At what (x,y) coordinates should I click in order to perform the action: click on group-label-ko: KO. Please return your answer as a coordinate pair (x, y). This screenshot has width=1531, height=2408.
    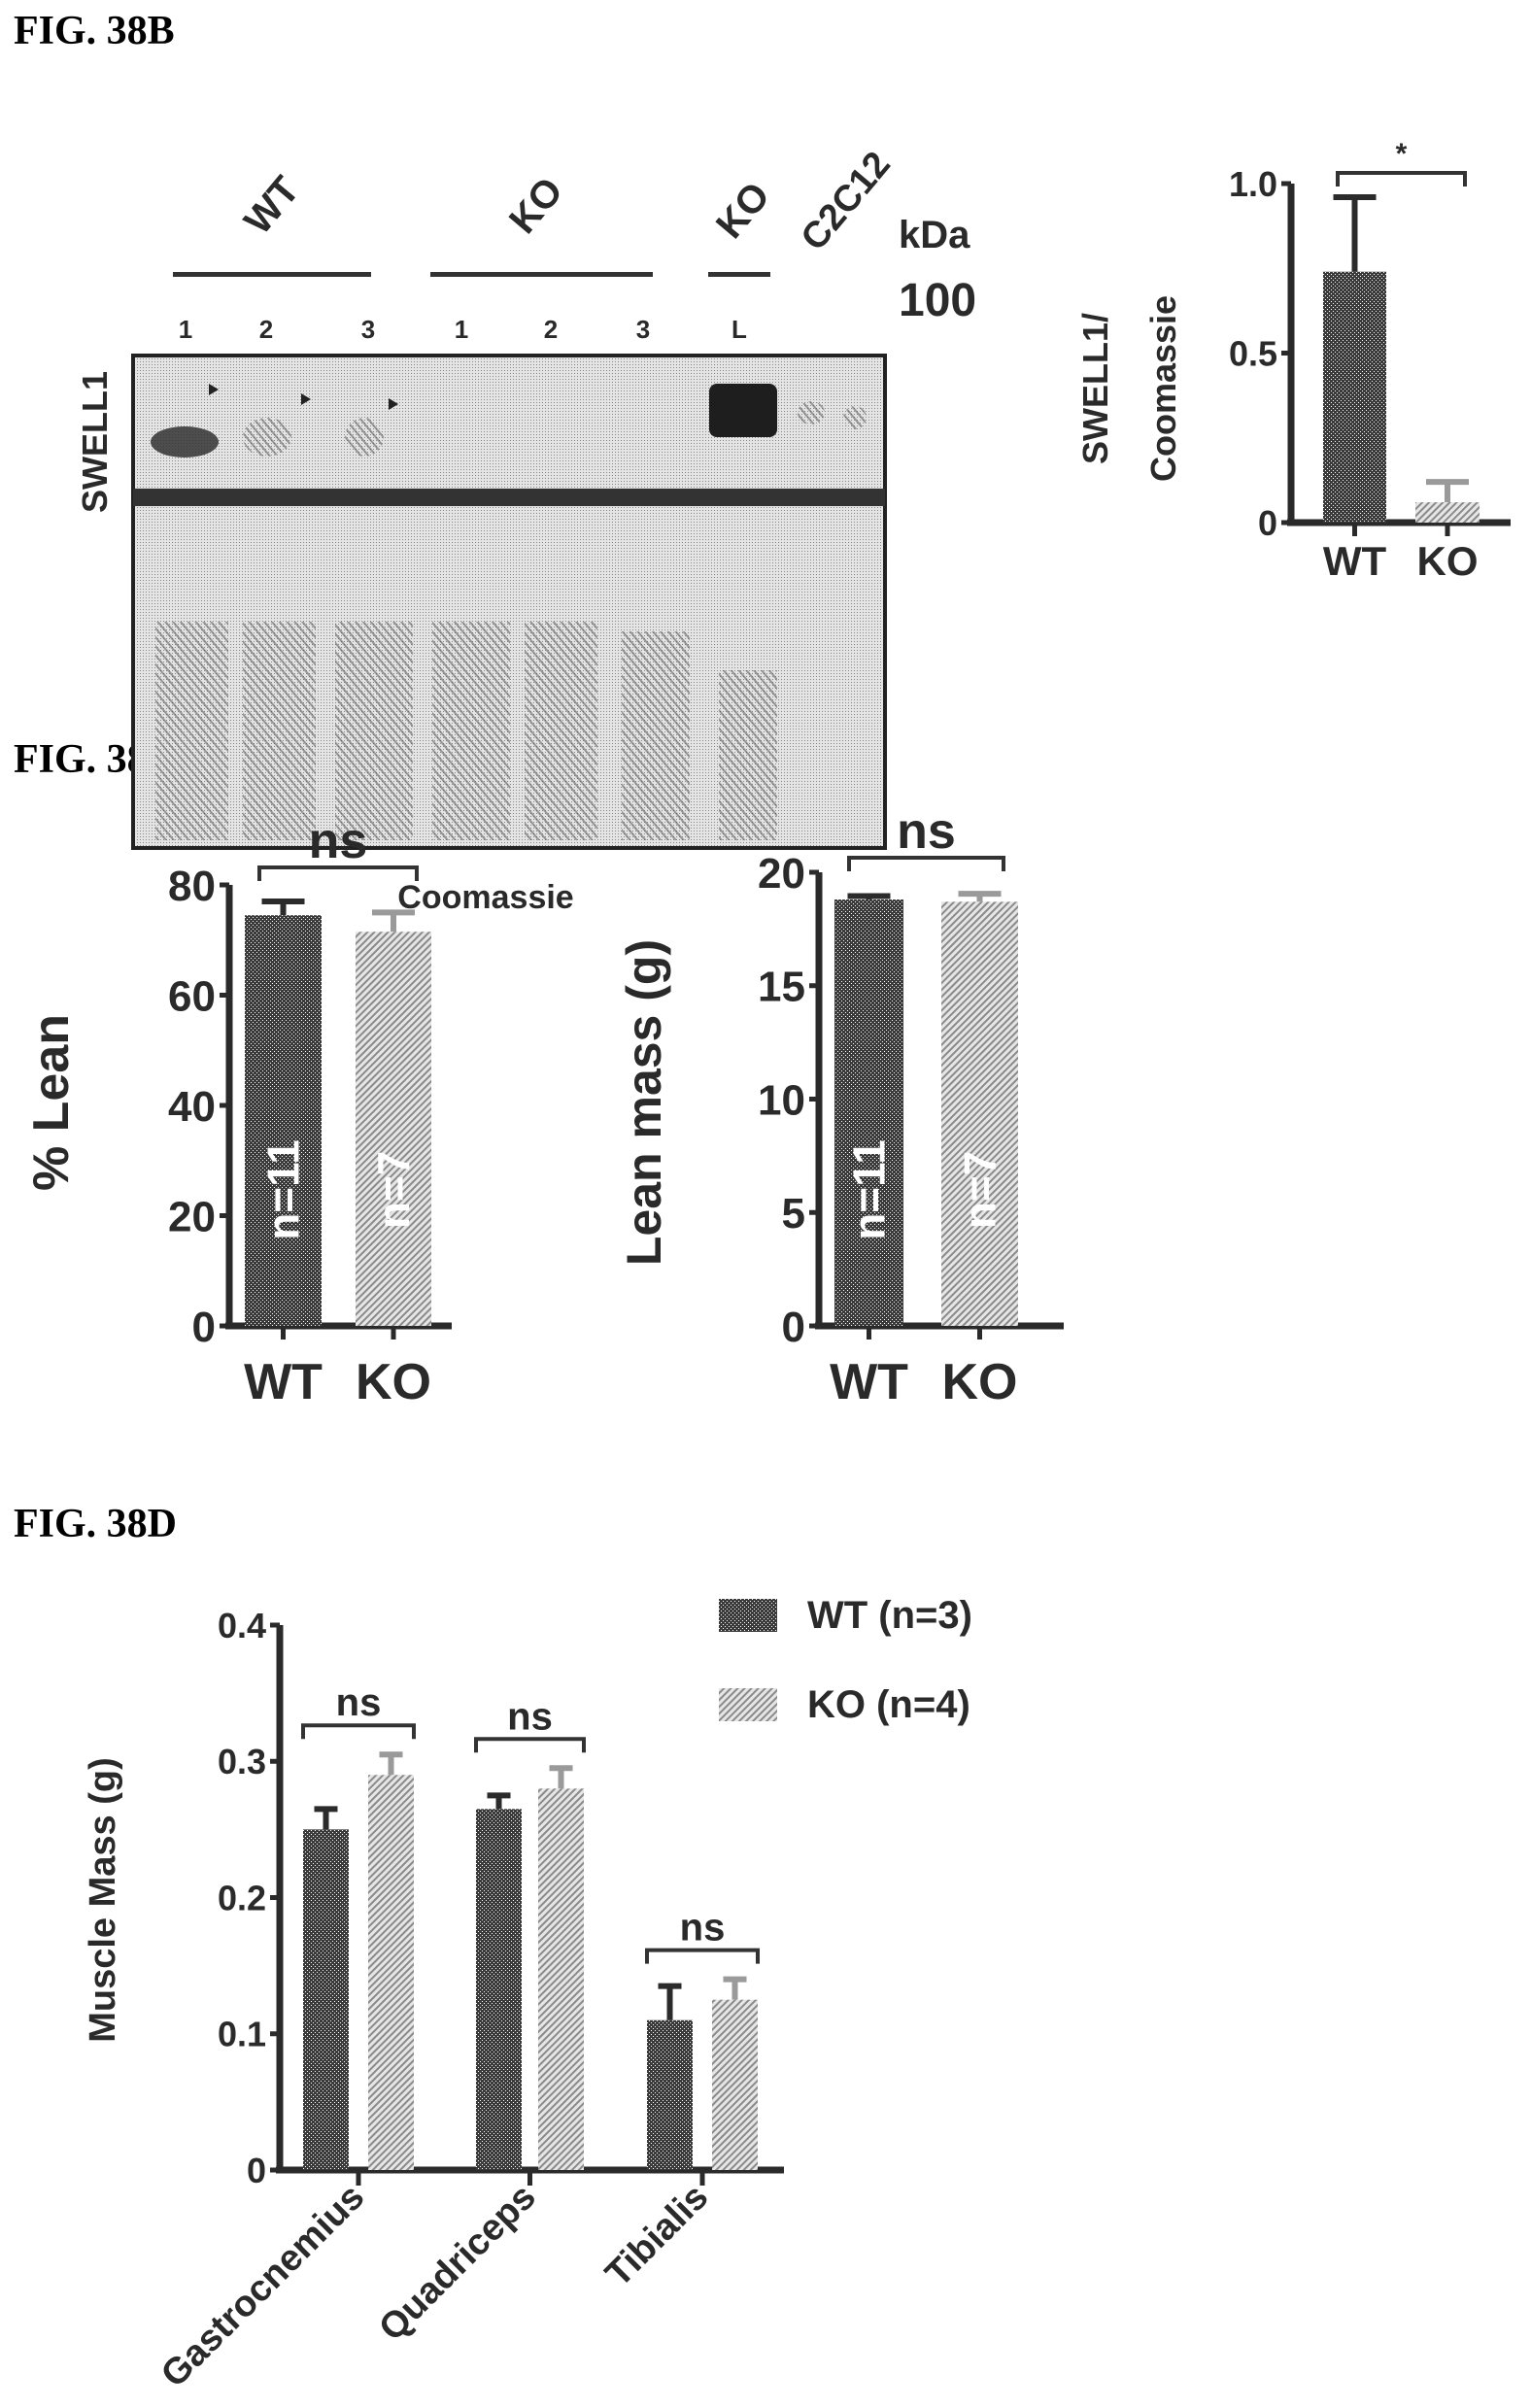
    Looking at the image, I should click on (536, 206).